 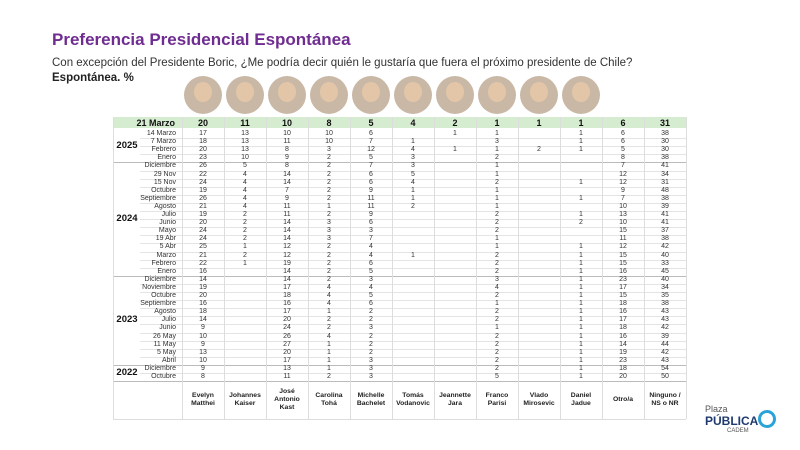 I want to click on logo-line: Plaza, so click(x=716, y=409).